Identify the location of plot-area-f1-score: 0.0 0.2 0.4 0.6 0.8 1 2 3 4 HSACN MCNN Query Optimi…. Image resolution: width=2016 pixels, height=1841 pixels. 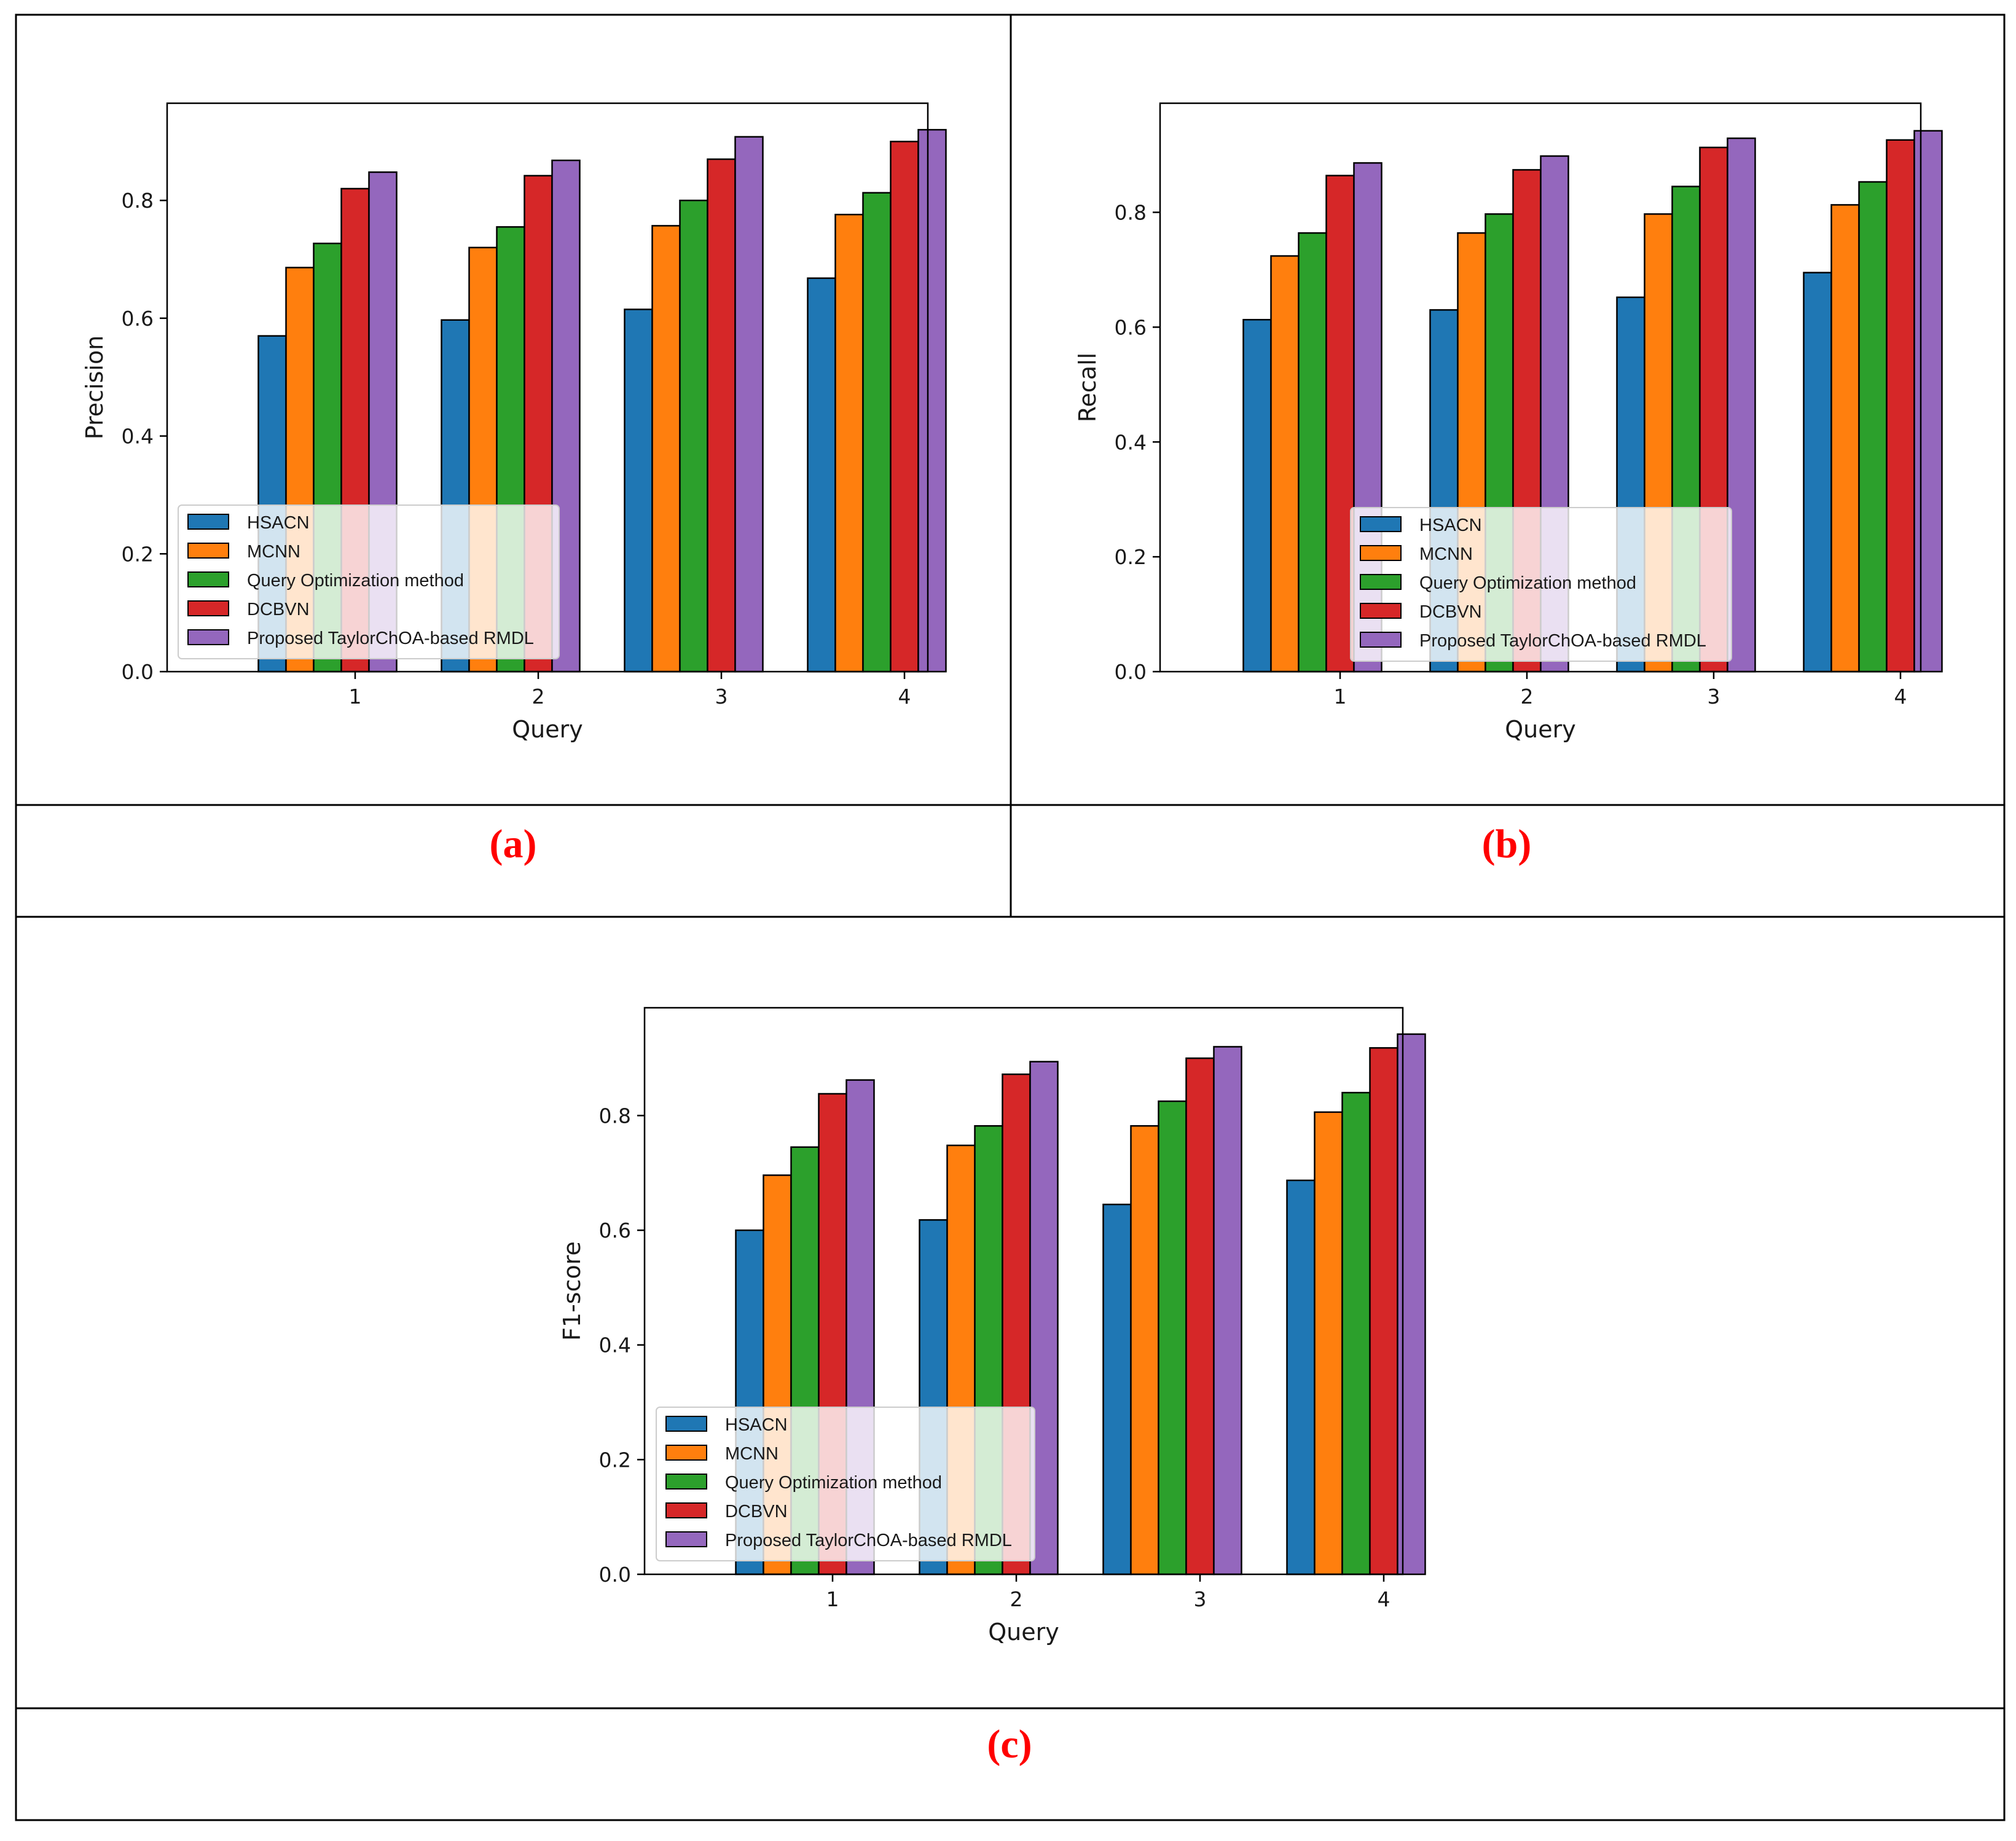
(1012, 1309).